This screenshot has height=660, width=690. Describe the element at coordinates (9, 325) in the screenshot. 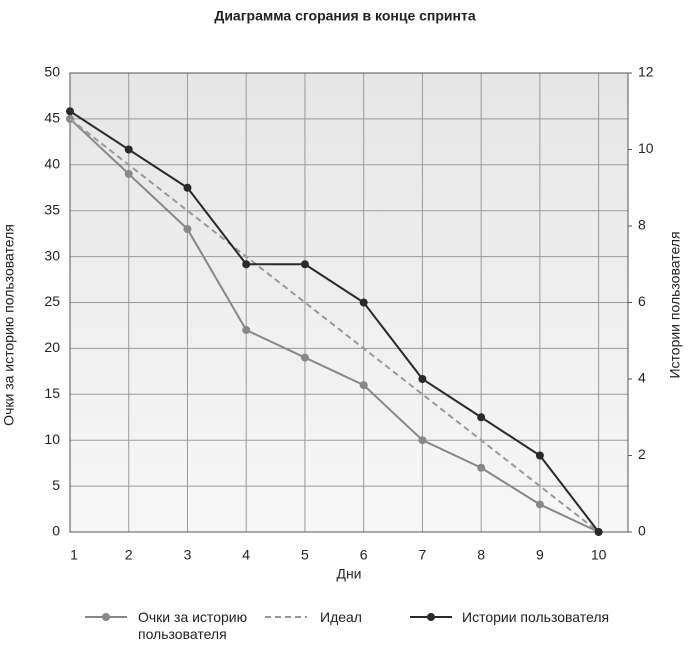

I see `y-axis-label: Очки за историю пользователя` at that location.